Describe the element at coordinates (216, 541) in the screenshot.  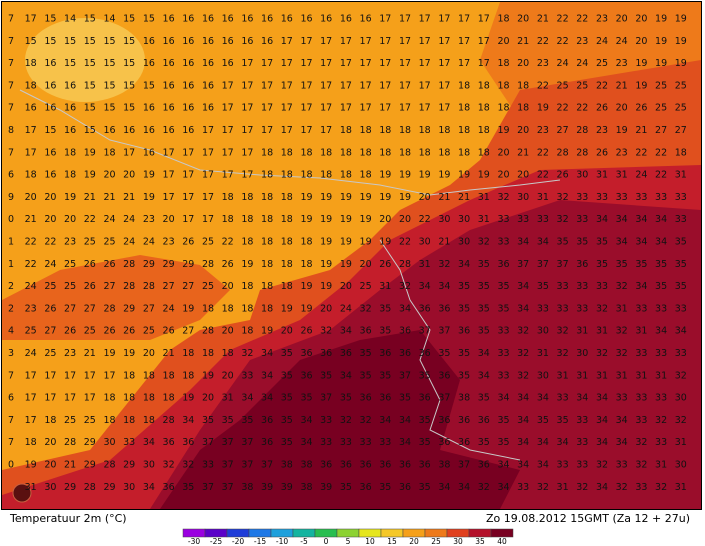
I see `colorbar-label: -25` at that location.